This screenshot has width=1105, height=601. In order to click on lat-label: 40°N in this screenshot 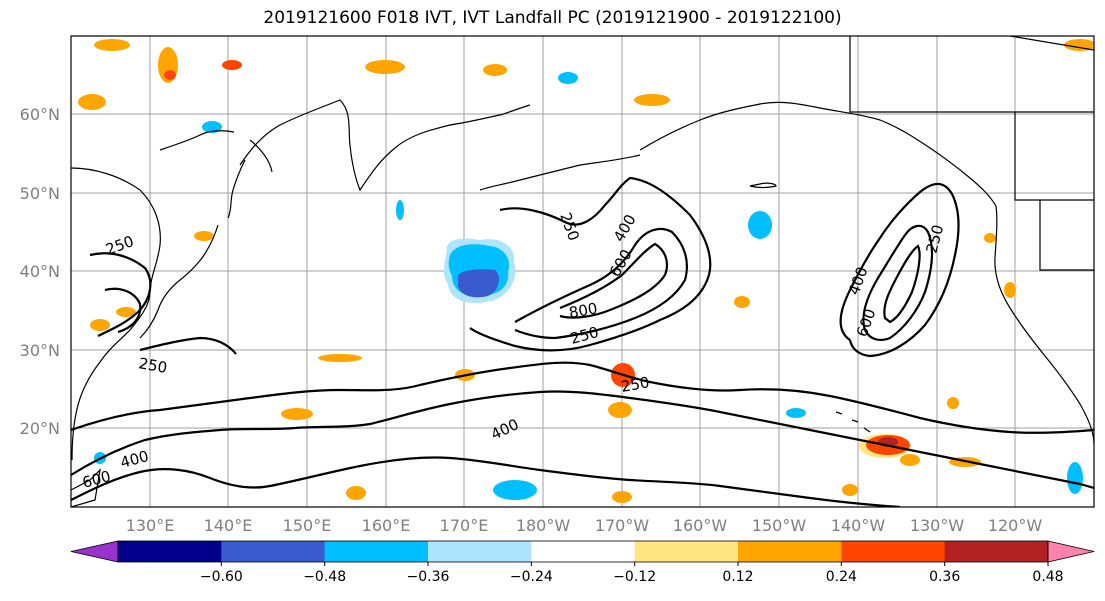, I will do `click(40, 271)`.